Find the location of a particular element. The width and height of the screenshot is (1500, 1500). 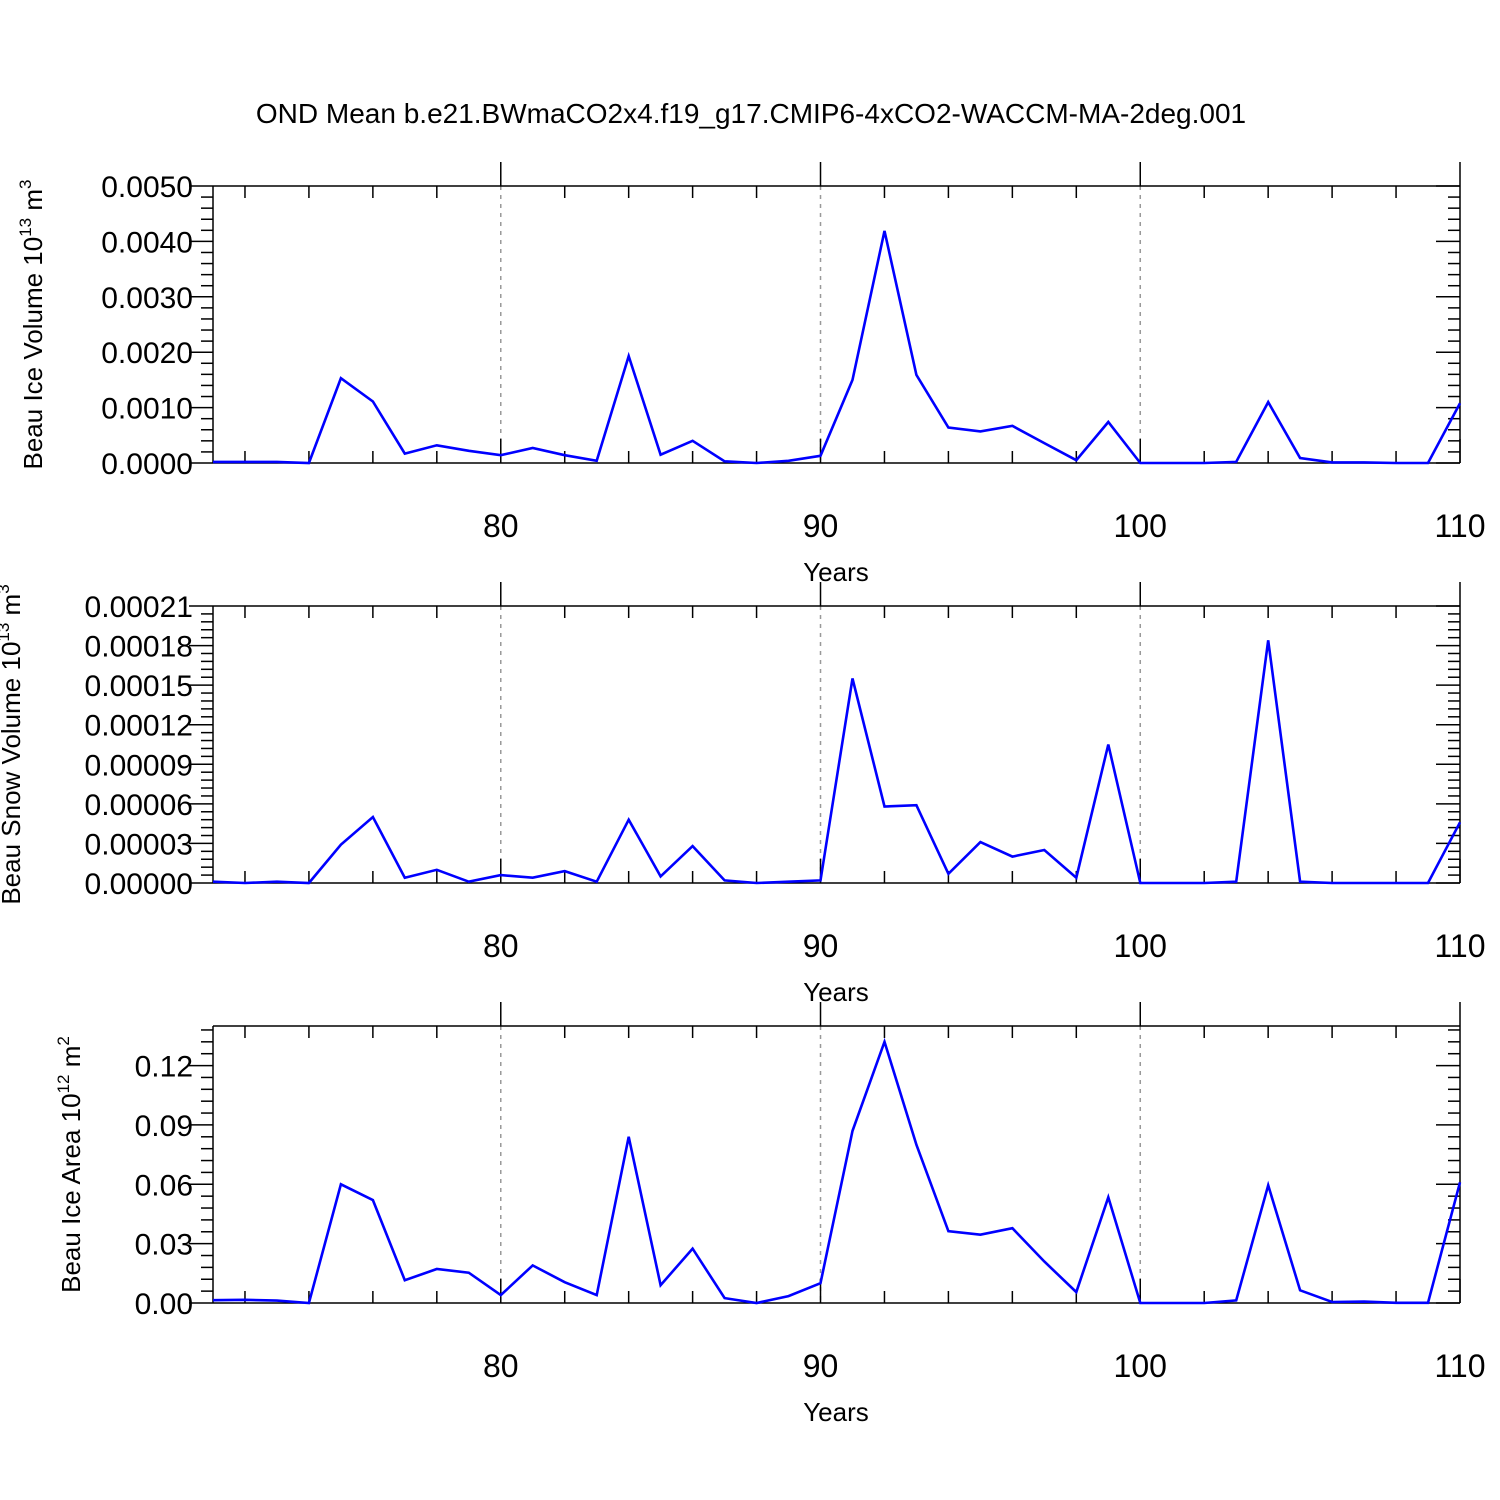

y-tick-label: 0.00006 is located at coordinates (139, 805).